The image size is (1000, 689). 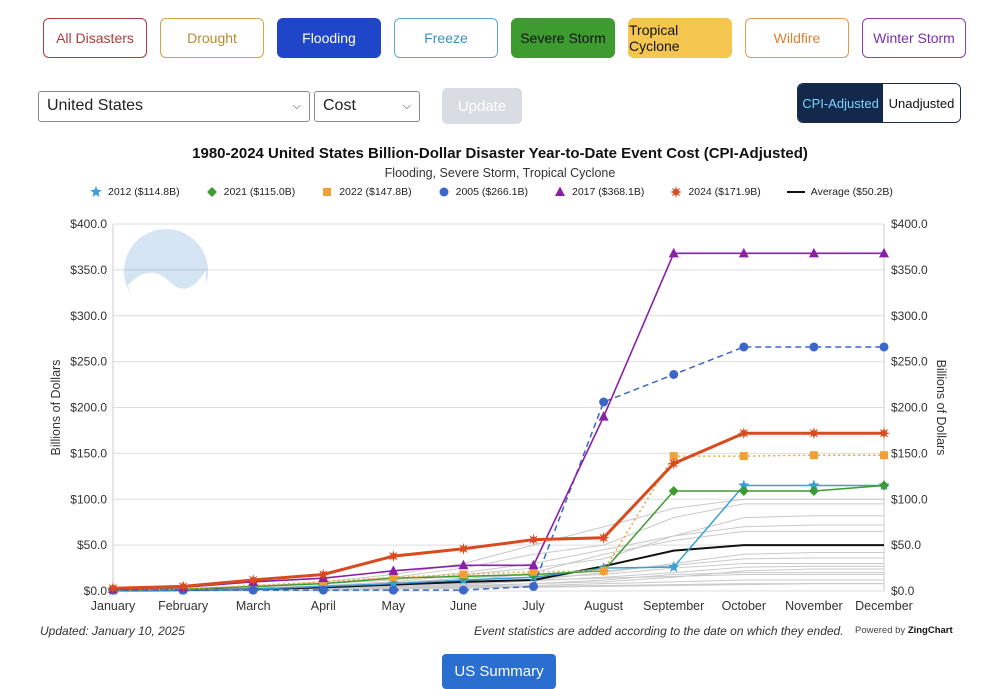 I want to click on legend-label: 2022 ($147.8B), so click(x=375, y=192).